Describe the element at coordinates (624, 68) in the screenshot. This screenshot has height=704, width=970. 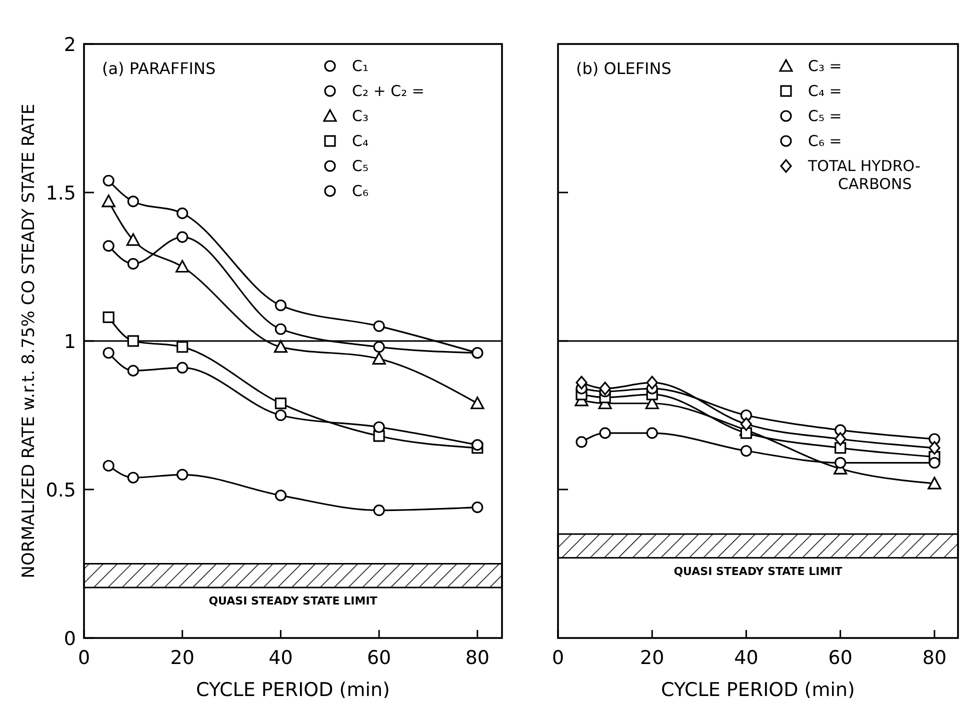
I see `text: (b) OLEFINS` at that location.